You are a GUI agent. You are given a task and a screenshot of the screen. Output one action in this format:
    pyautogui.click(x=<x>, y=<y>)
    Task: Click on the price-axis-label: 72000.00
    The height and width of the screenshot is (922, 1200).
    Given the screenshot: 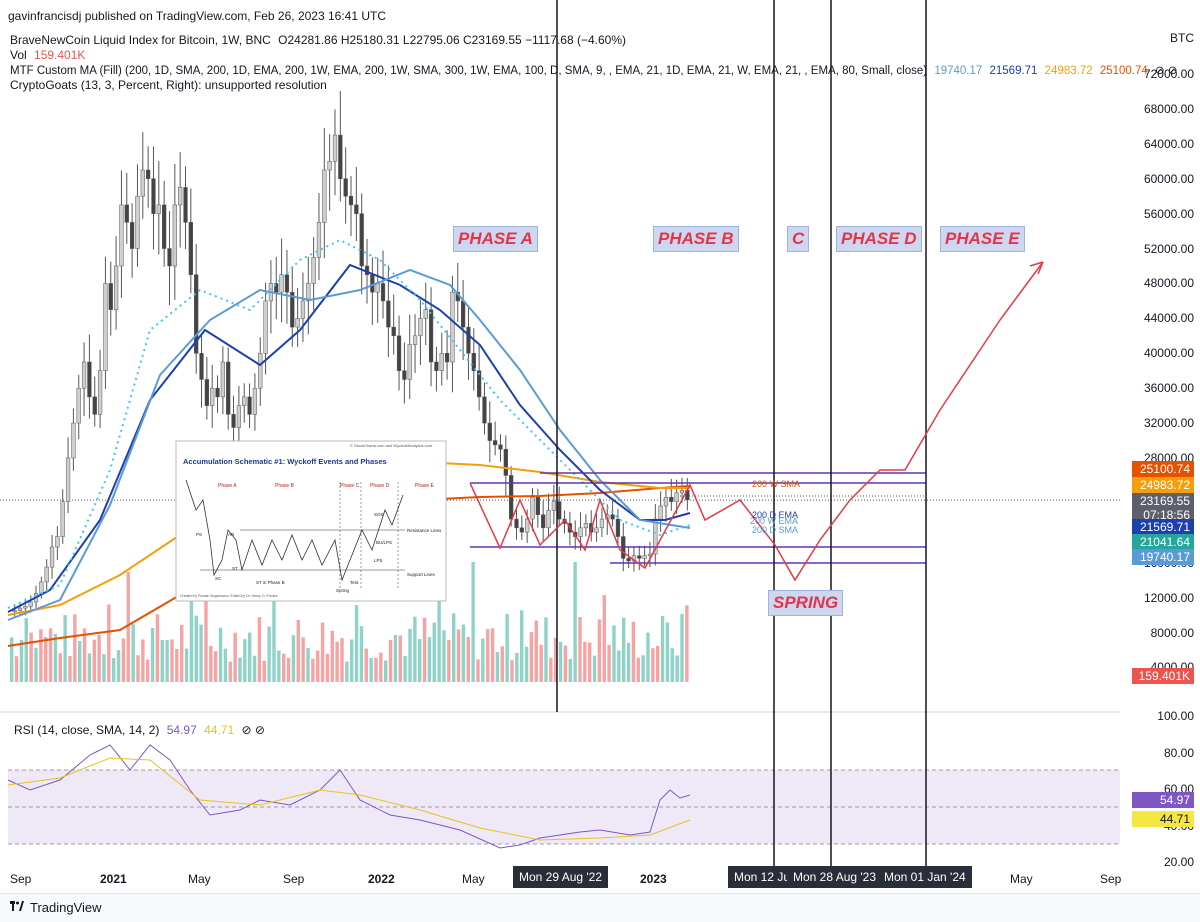 What is the action you would take?
    pyautogui.click(x=1168, y=74)
    